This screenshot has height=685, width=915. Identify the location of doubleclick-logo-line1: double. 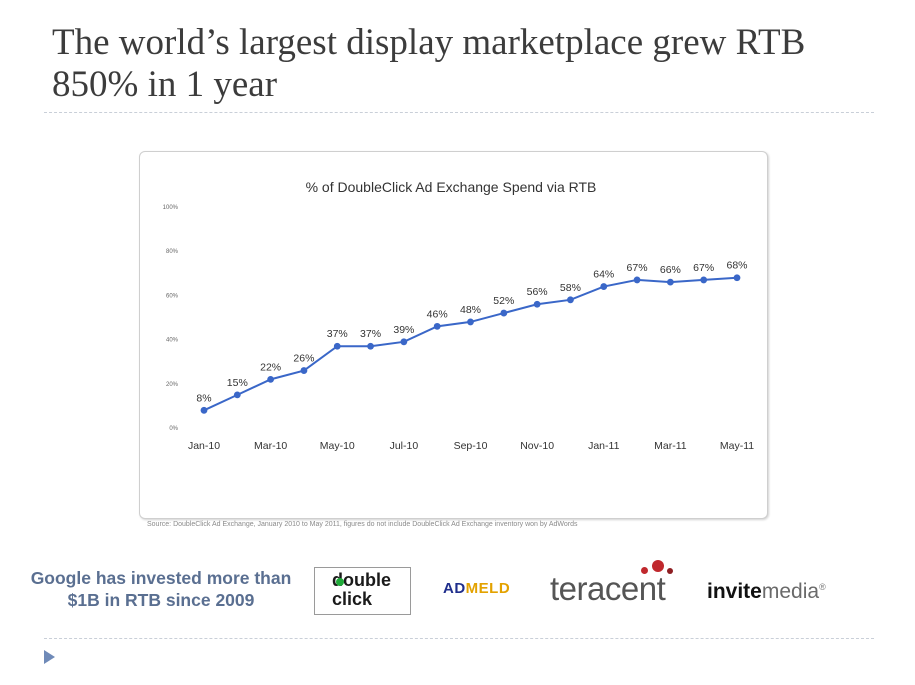
(361, 580).